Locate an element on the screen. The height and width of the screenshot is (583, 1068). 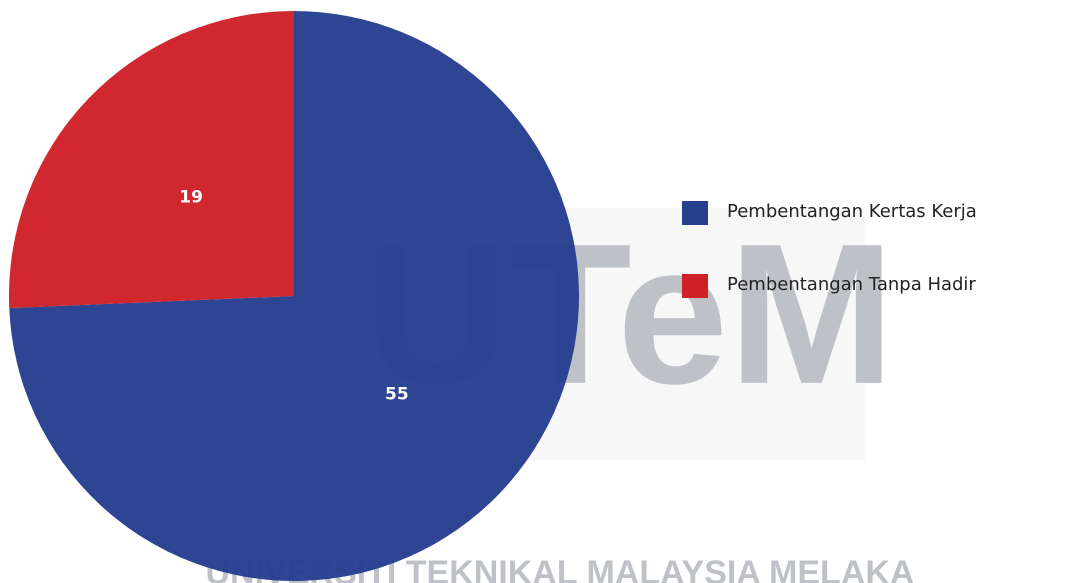
legend-label: Pembentangan Kertas Kerja is located at coordinates (852, 211).